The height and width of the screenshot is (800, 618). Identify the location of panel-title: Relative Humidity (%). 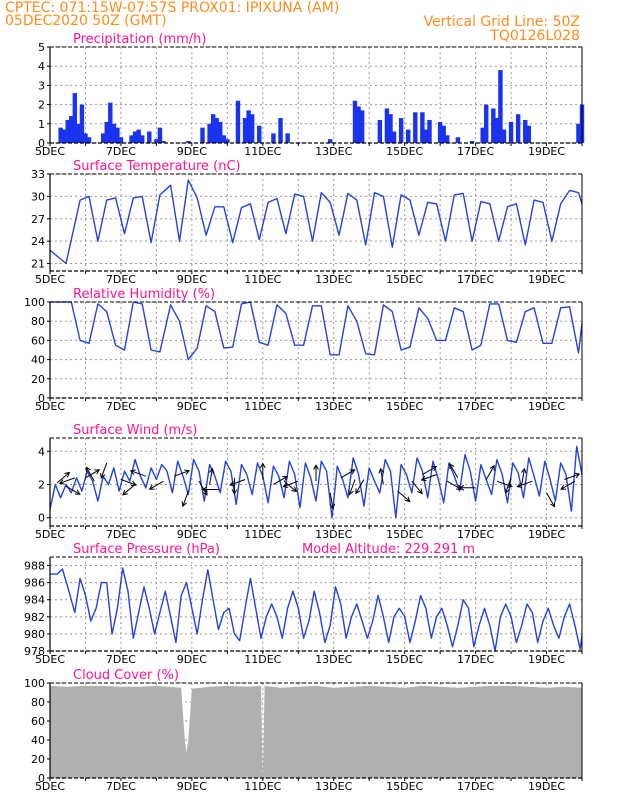
(144, 294).